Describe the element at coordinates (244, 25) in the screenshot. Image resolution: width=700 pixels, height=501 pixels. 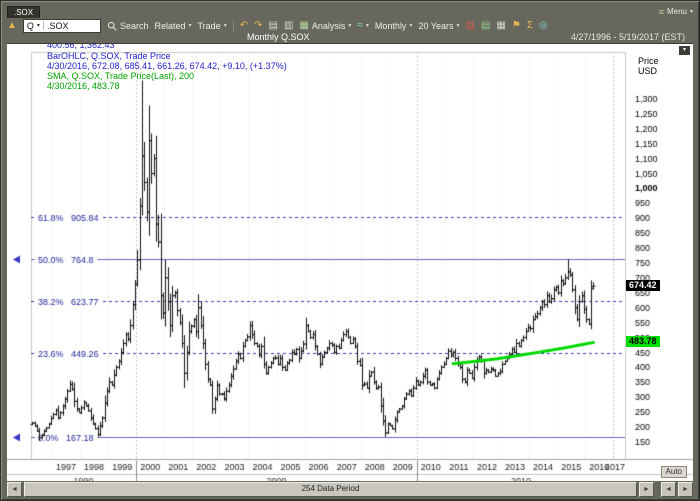
I see `undo-icon: ↶` at that location.